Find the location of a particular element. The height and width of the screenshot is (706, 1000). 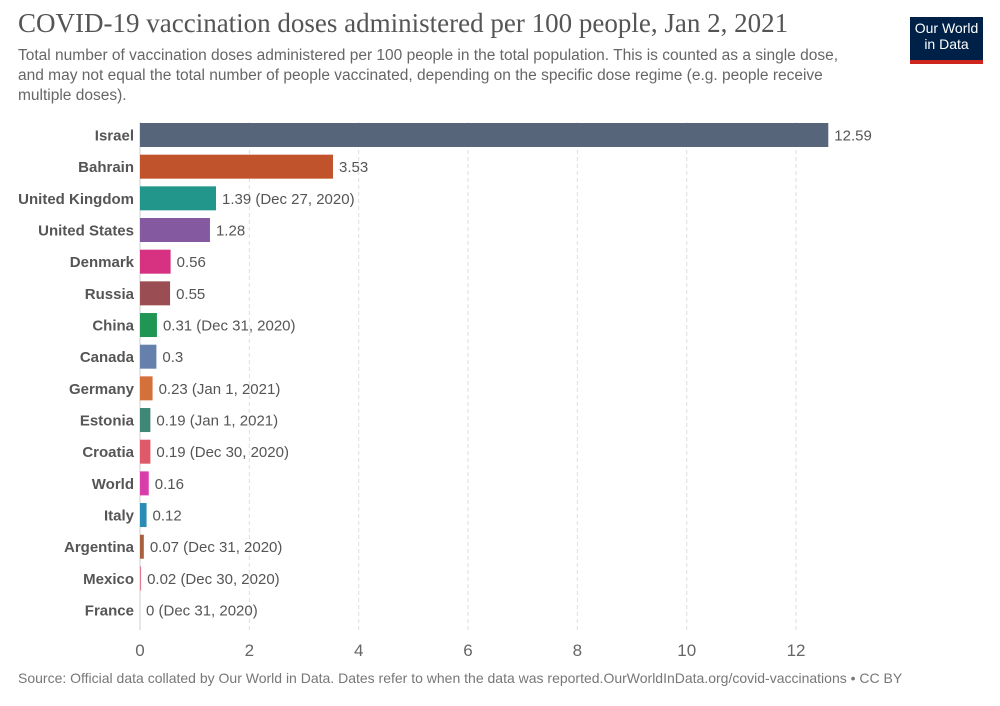

value-label: 0.31 (Dec 31, 2020) is located at coordinates (229, 326).